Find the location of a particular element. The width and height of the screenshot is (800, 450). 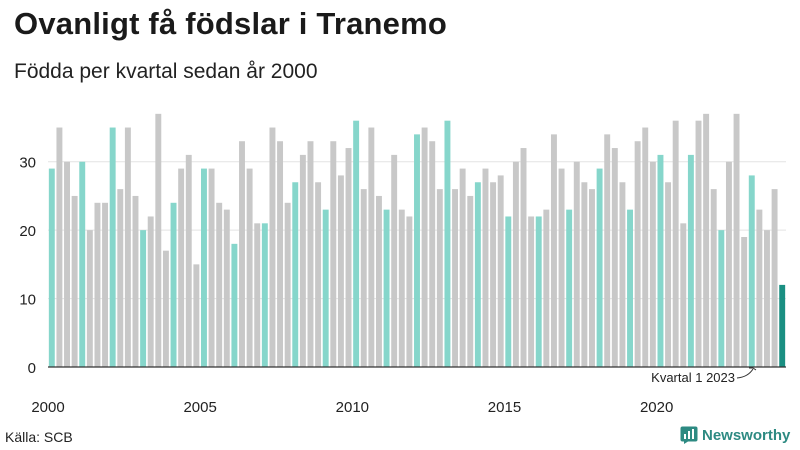

brand-name: Newsworthy is located at coordinates (746, 435).